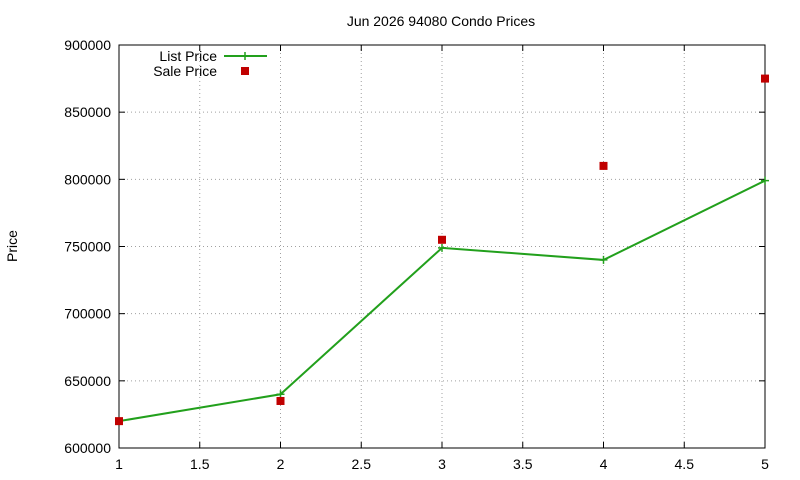 This screenshot has width=800, height=480. What do you see at coordinates (523, 464) in the screenshot?
I see `x-tick-label: 3.5` at bounding box center [523, 464].